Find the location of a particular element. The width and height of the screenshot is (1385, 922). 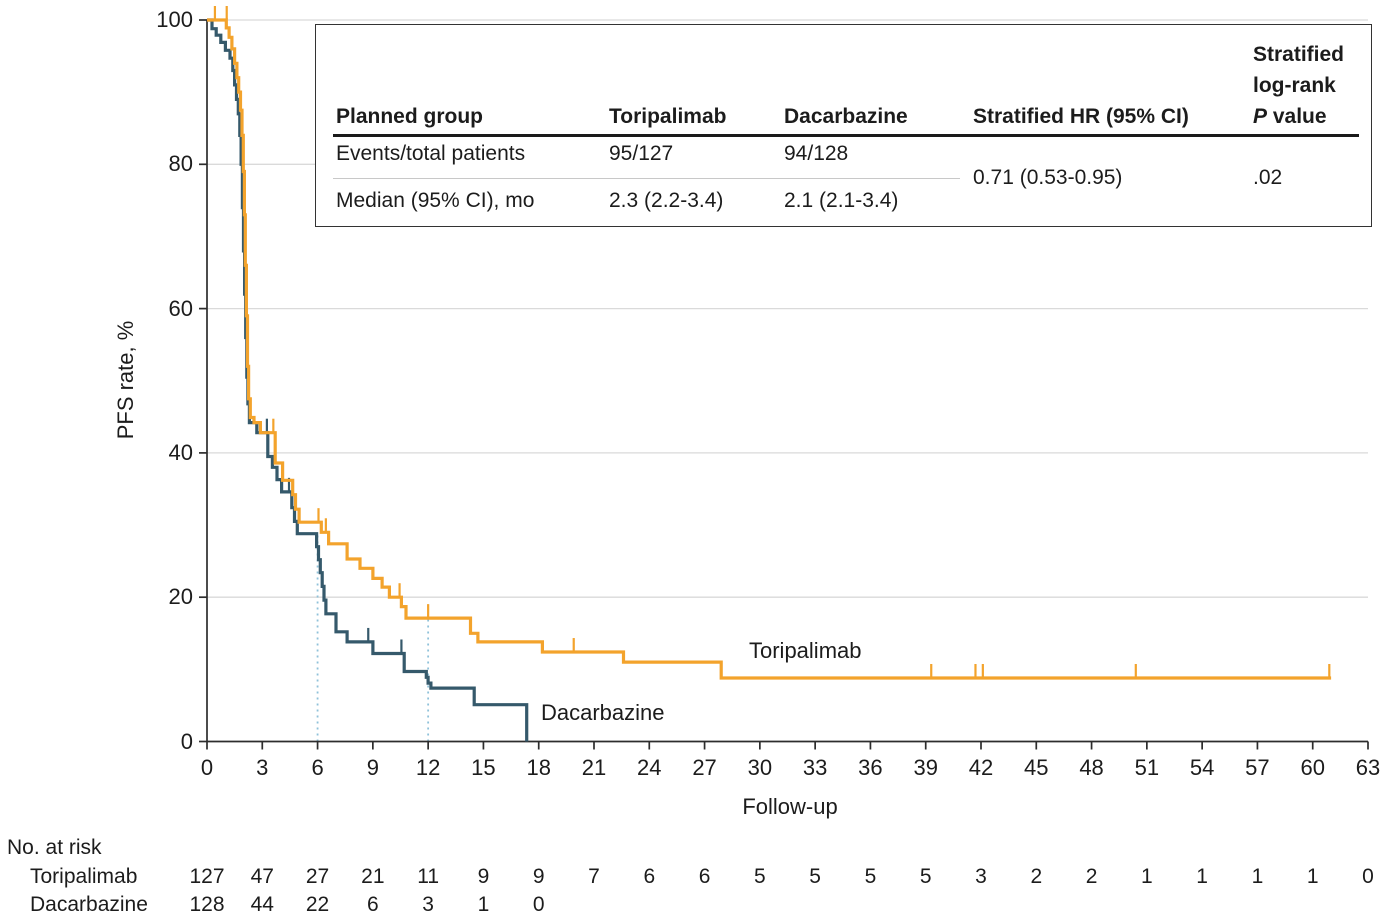

p-rest: value is located at coordinates (1297, 116).